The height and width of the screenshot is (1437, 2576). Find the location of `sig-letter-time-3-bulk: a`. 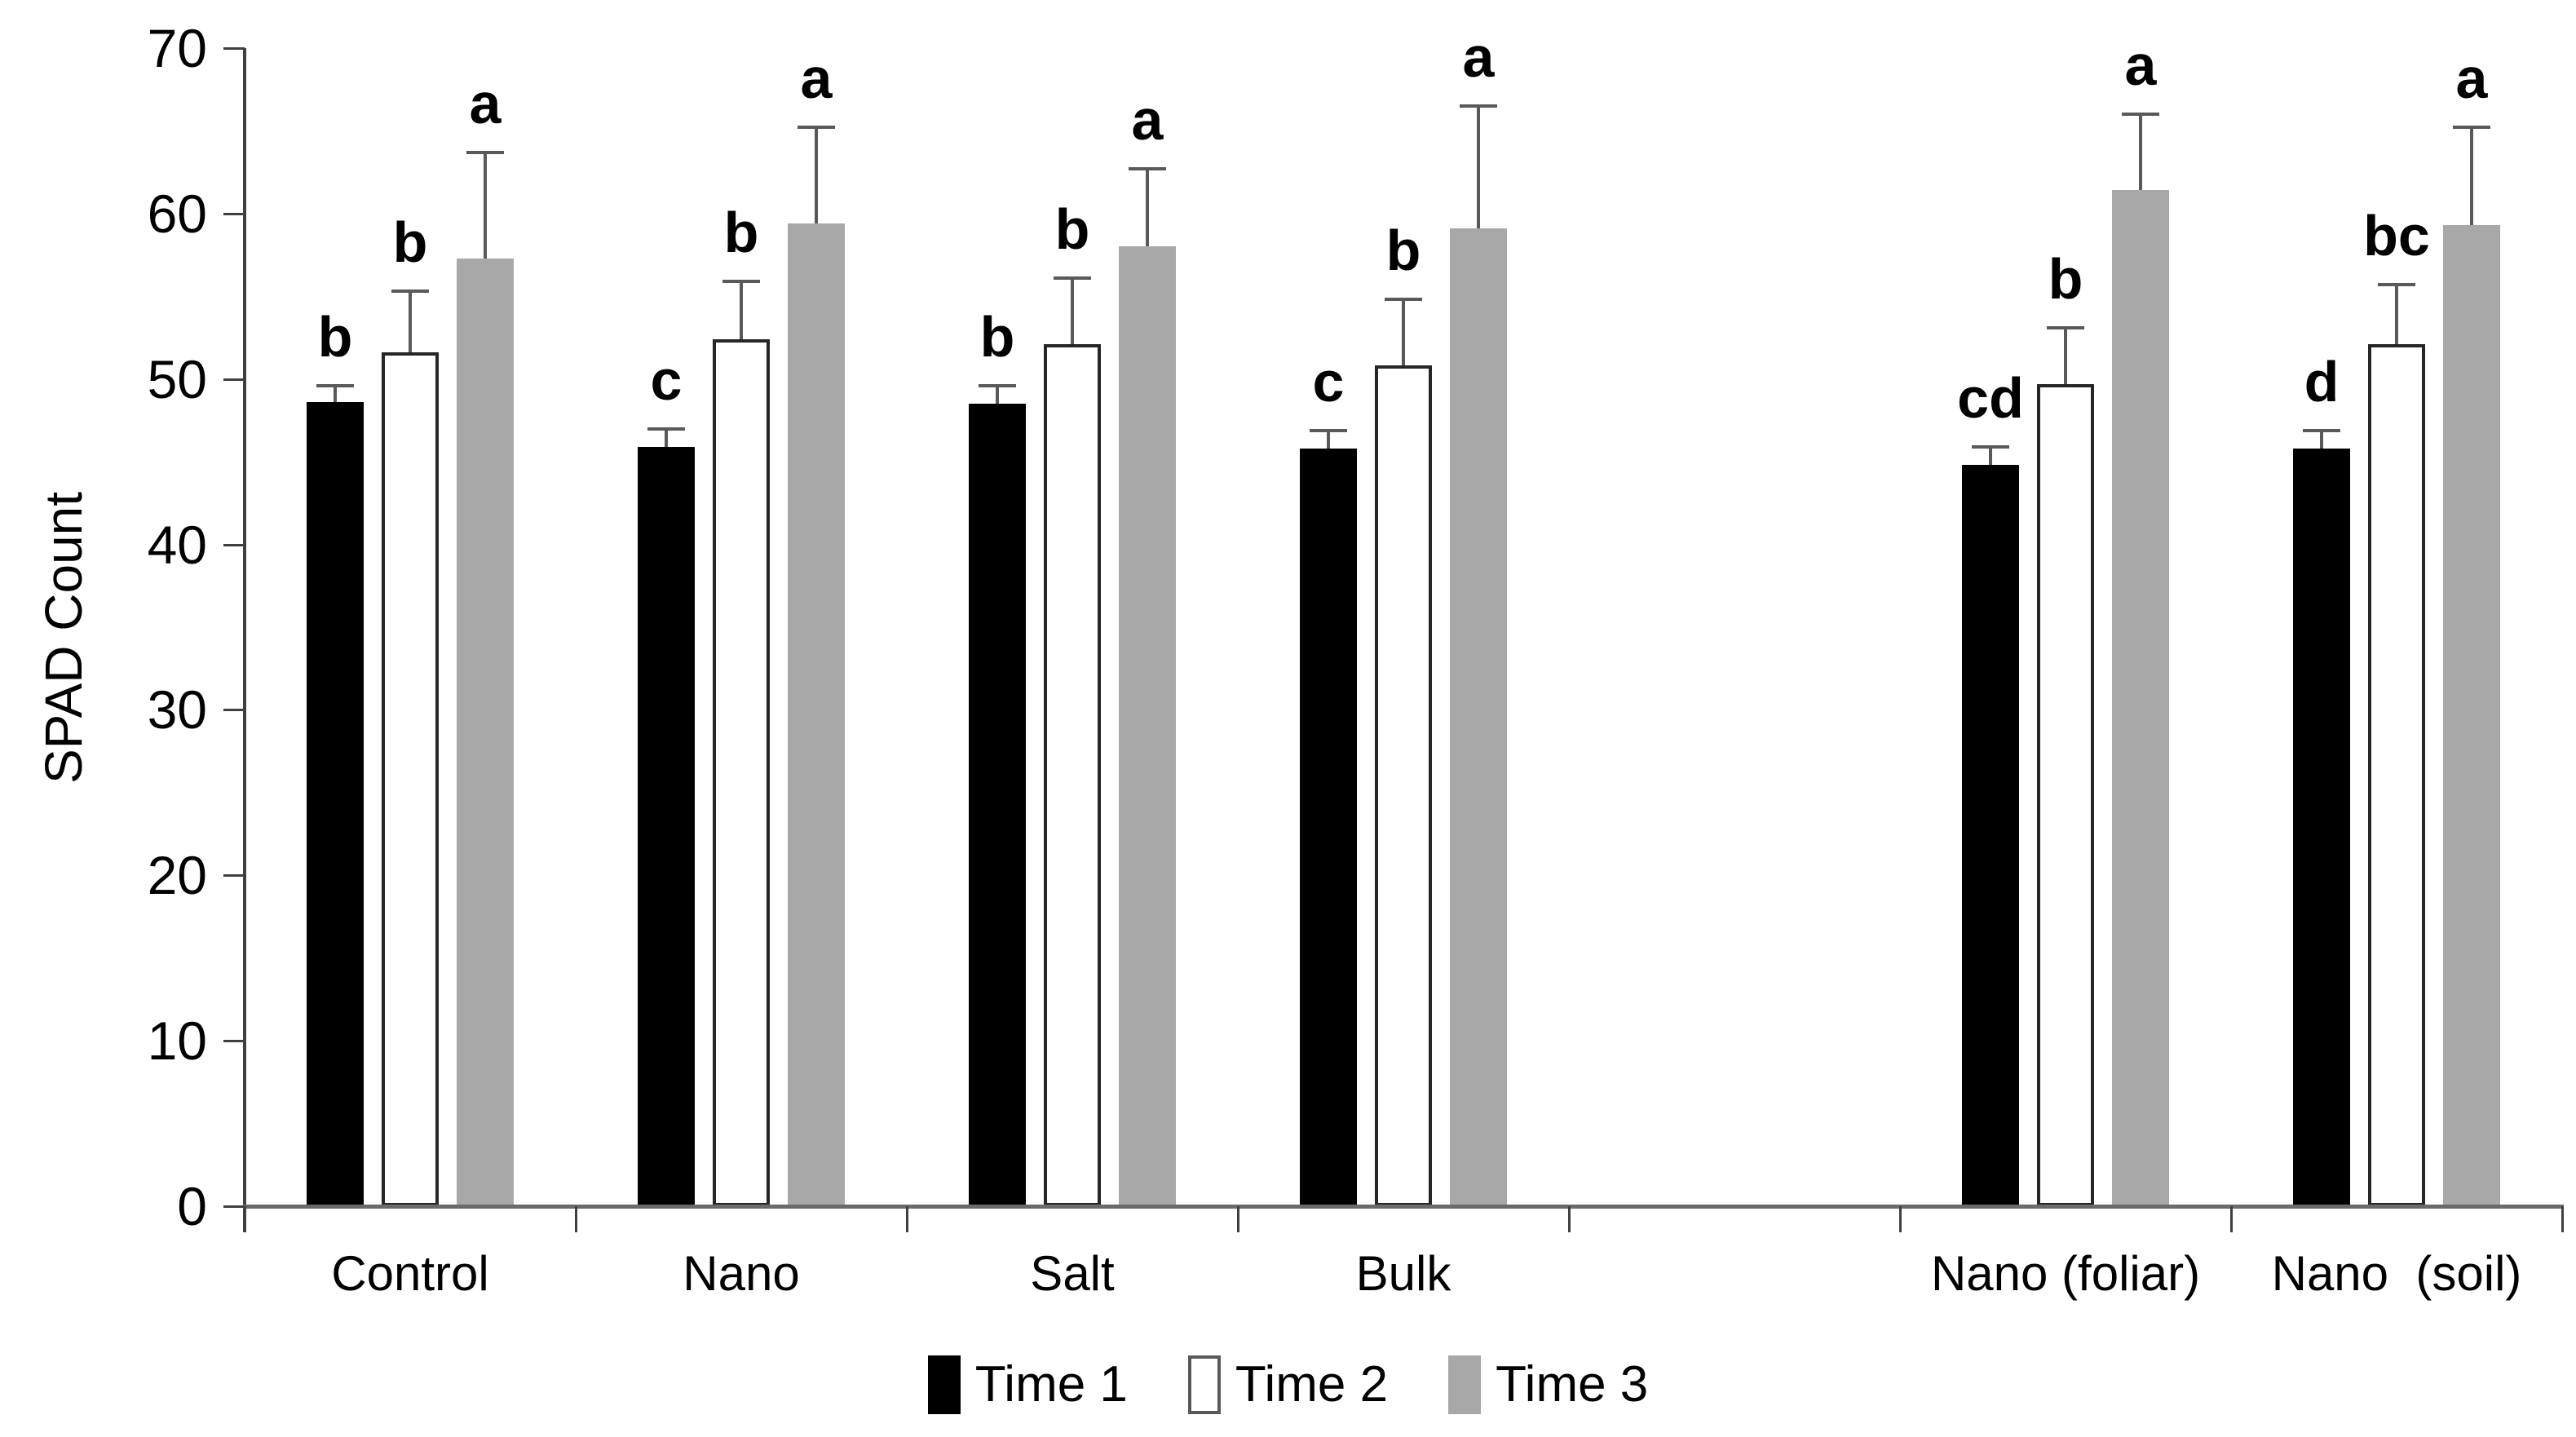

sig-letter-time-3-bulk: a is located at coordinates (1478, 57).